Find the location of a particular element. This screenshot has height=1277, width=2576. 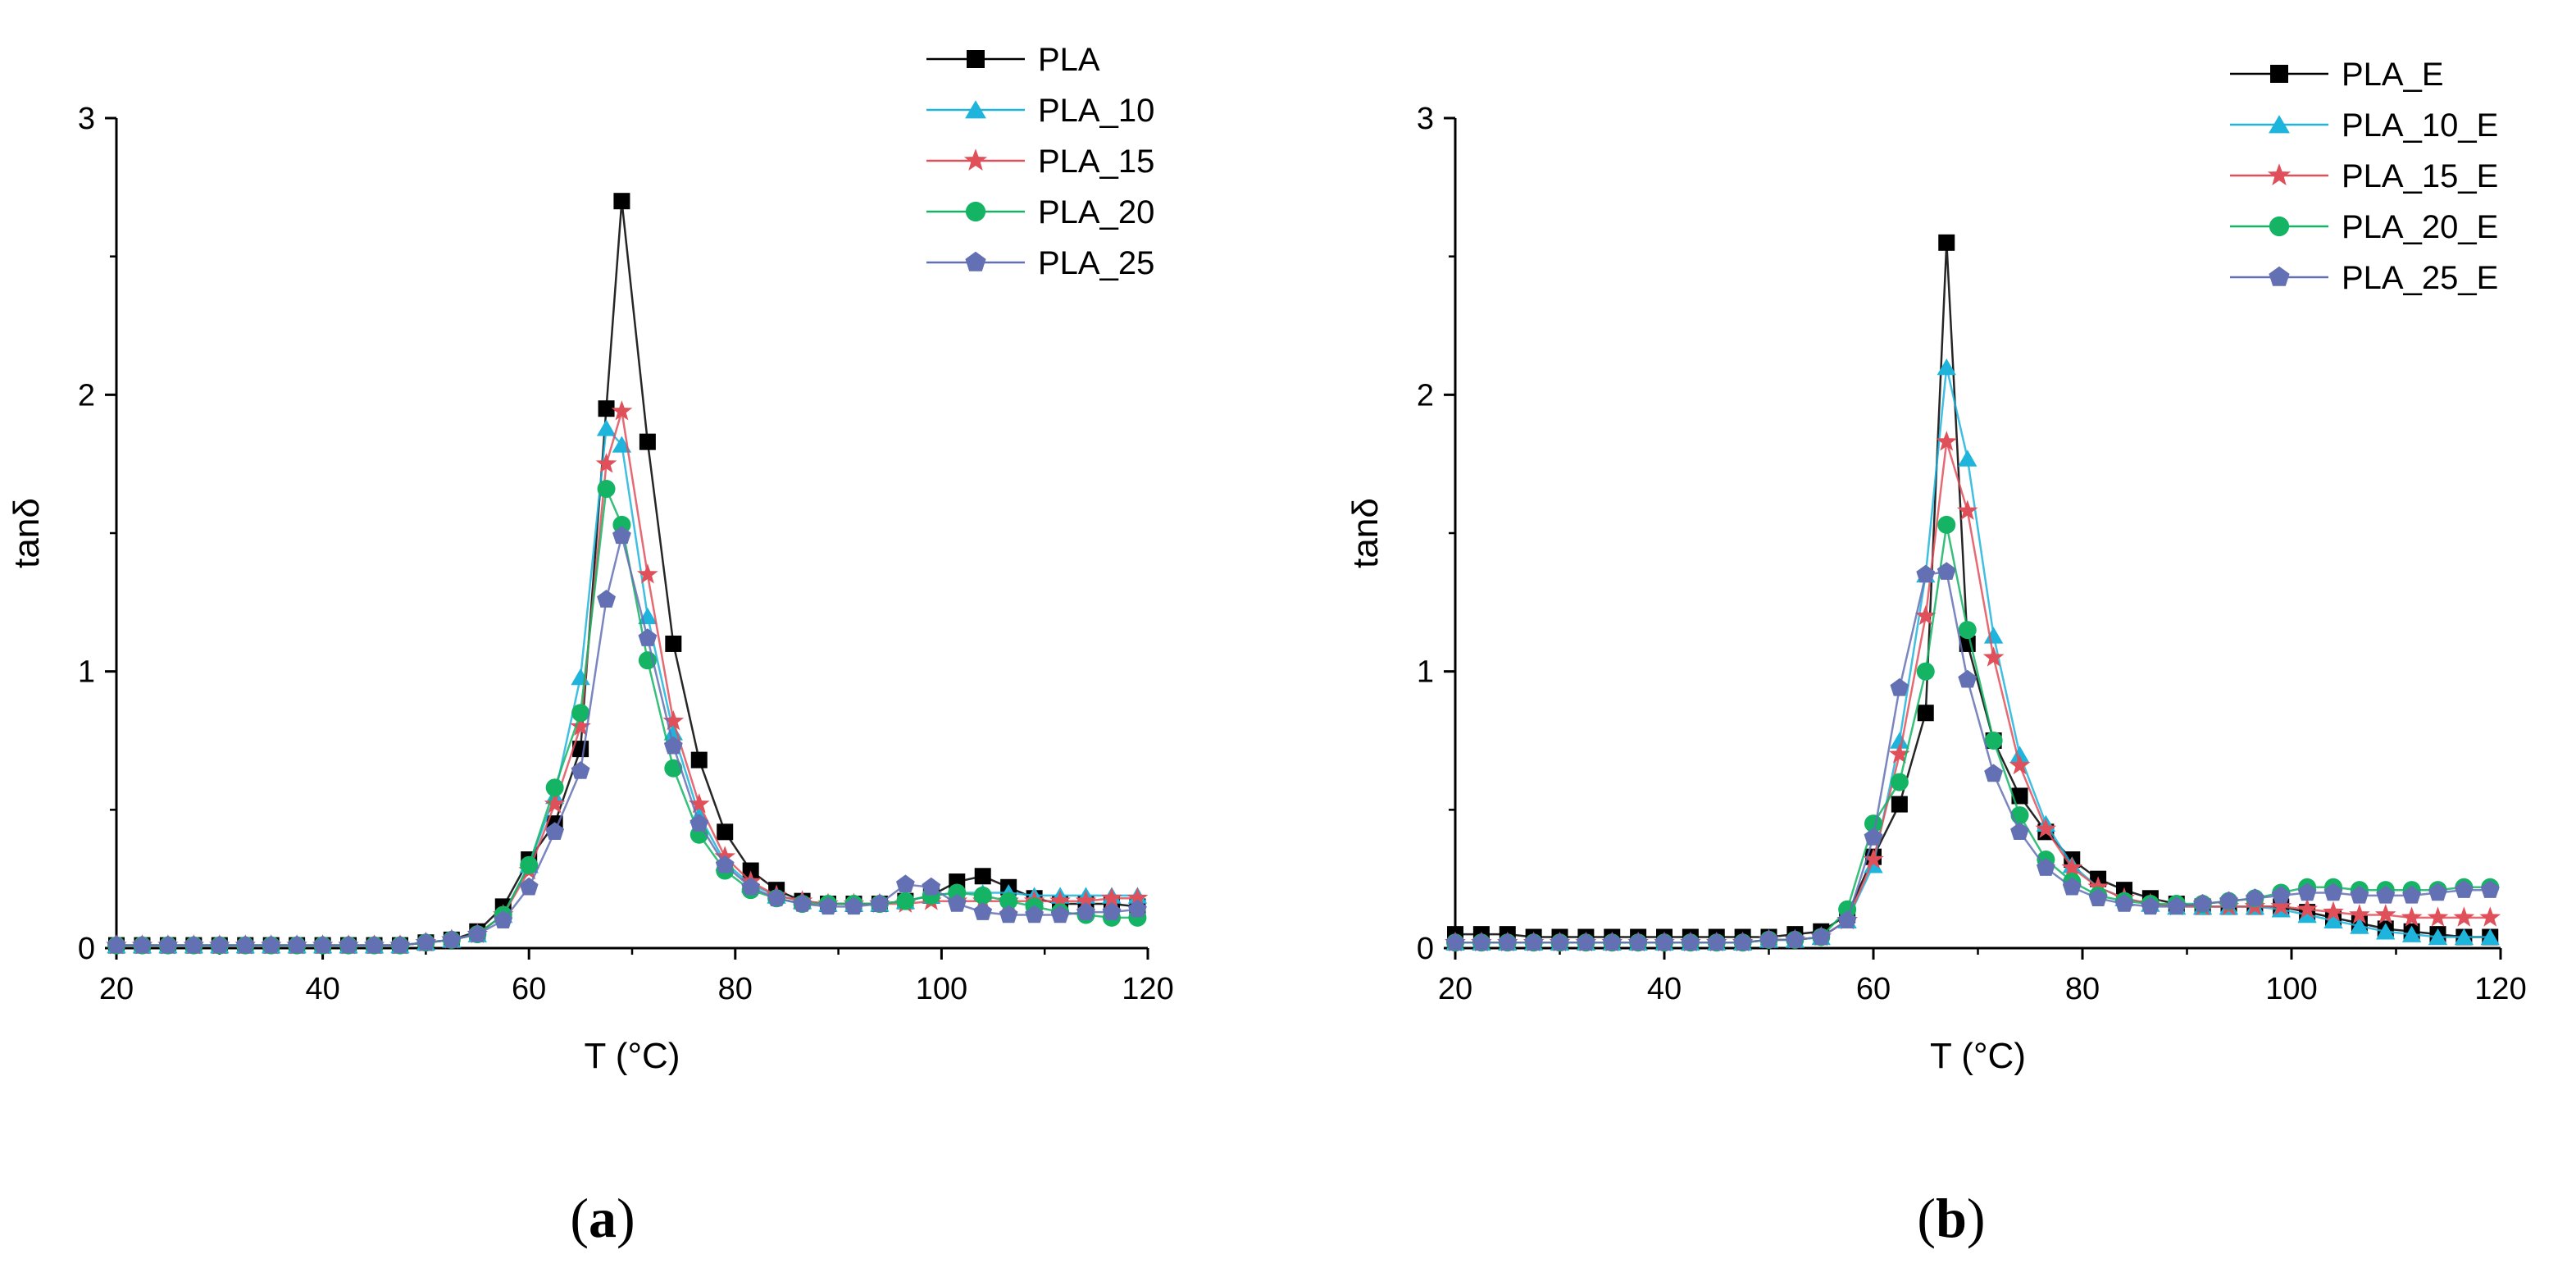

panel-a-y-axis-label: tanδ is located at coordinates (27, 533).